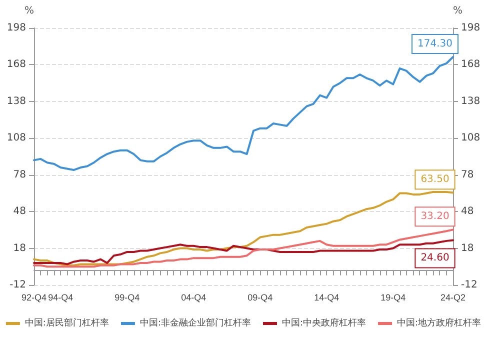 This screenshot has width=487, height=337. What do you see at coordinates (196, 323) in the screenshot?
I see `legend-label: 中国:非金融企业部门杠杆率` at bounding box center [196, 323].